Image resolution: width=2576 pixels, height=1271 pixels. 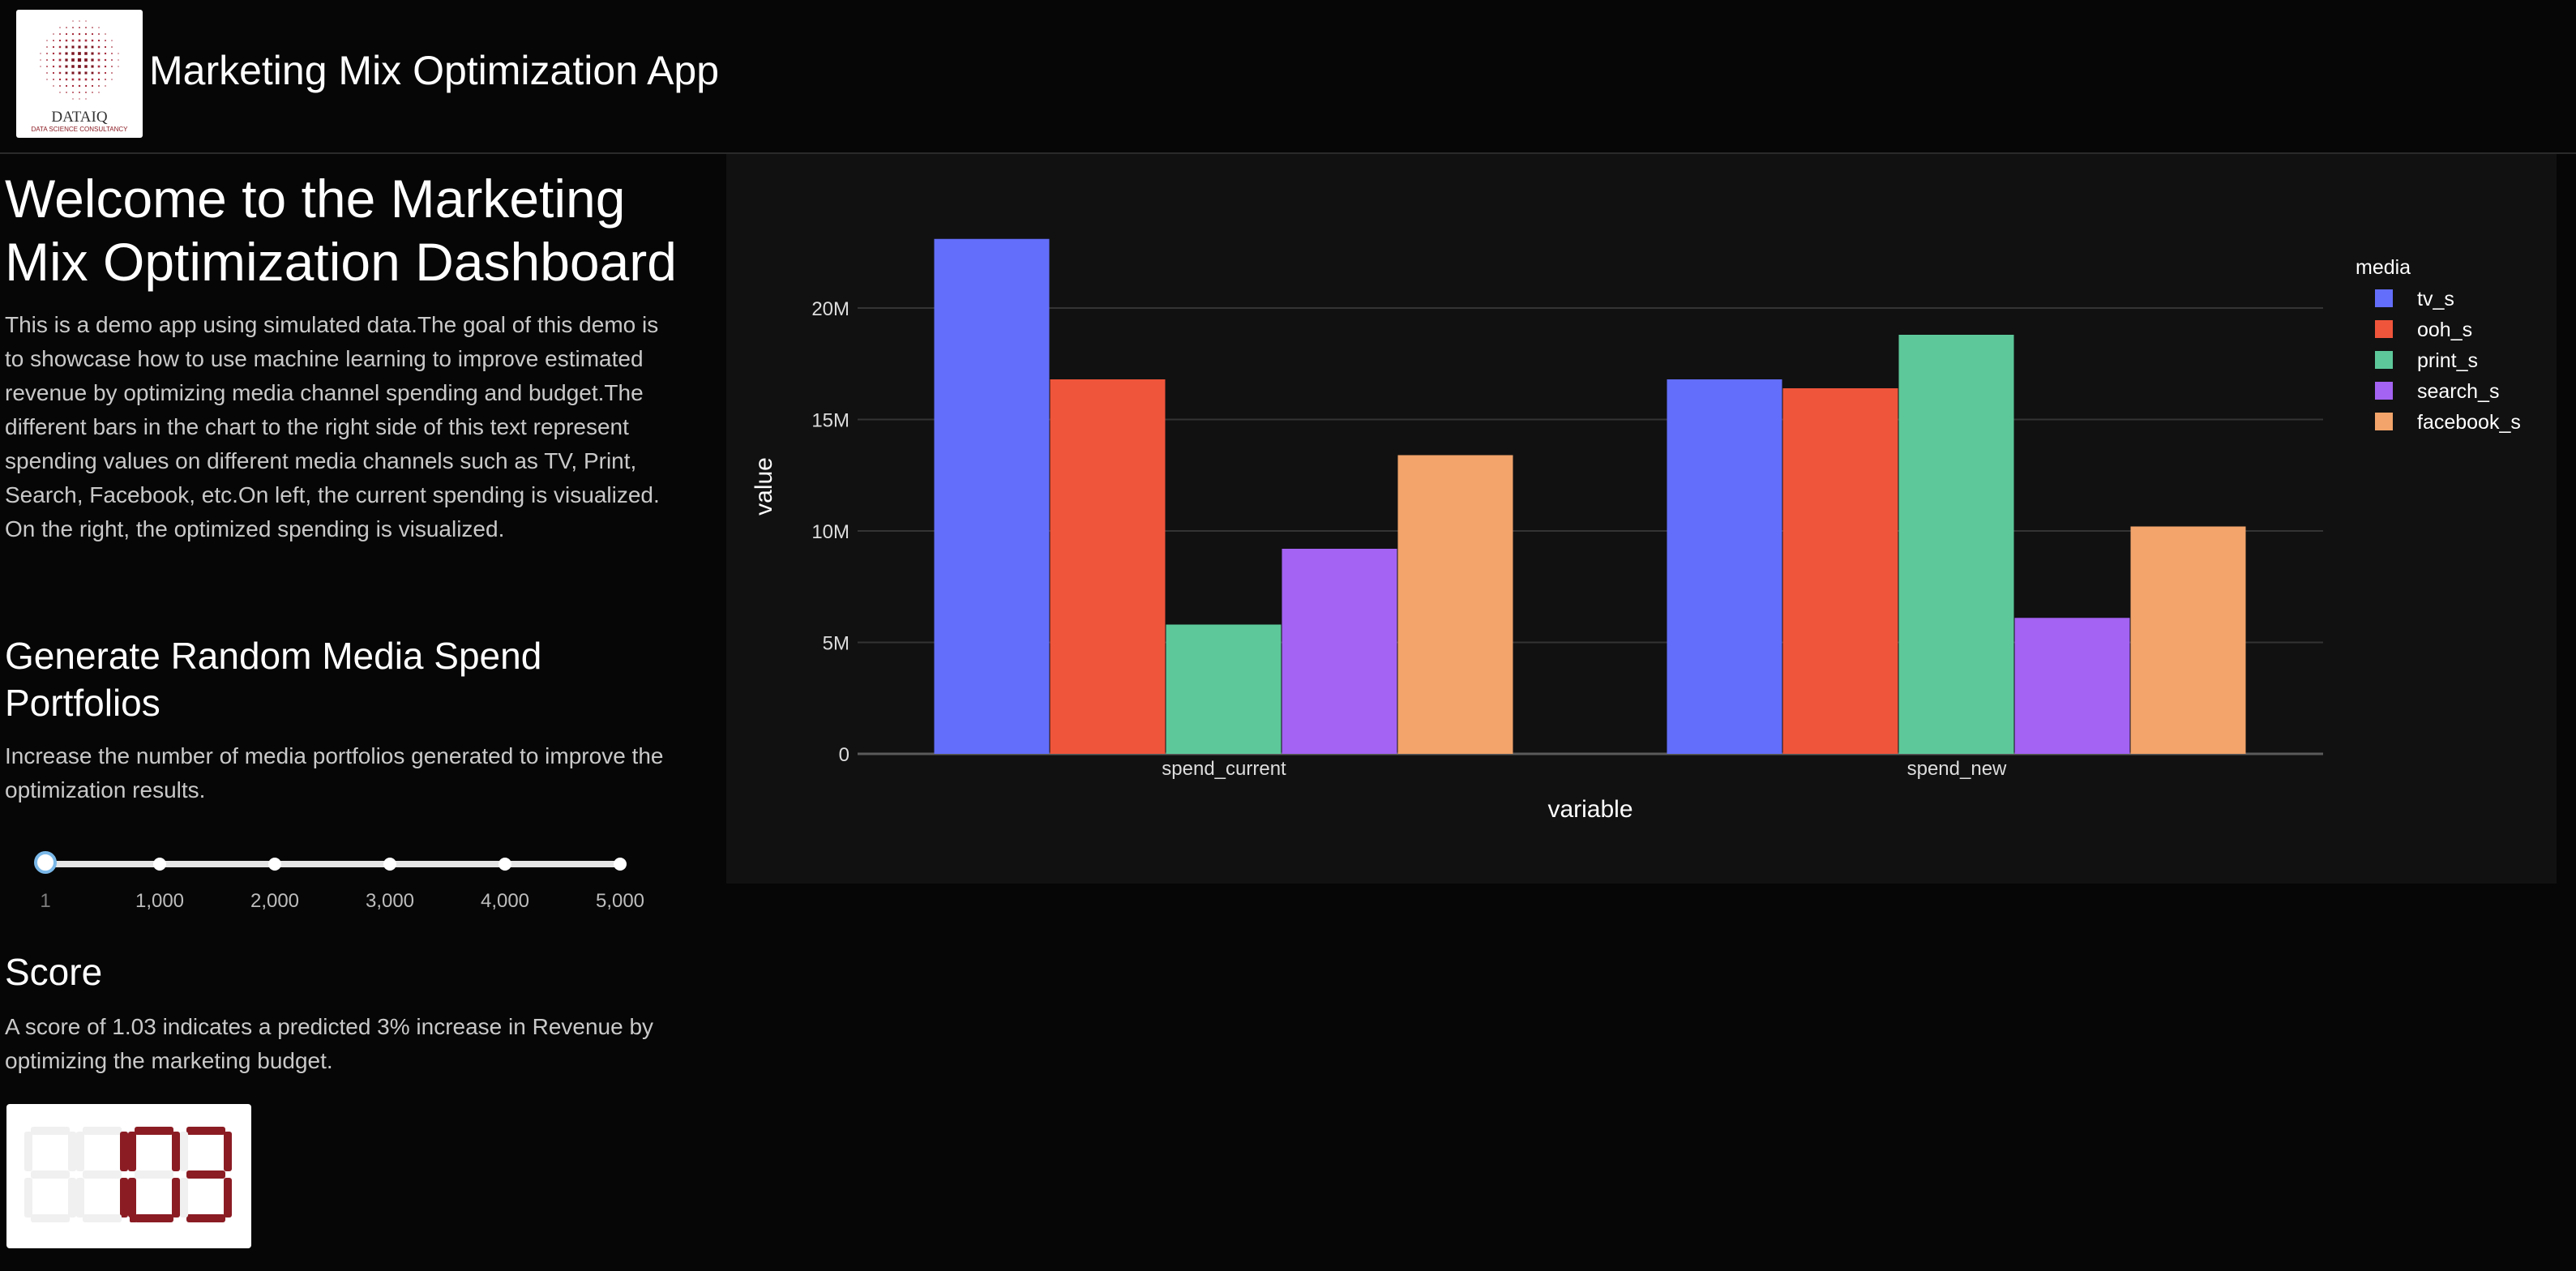 I want to click on portfolio-count-slider: 1 1,000 2,000 3,000 4,000 5,000, so click(x=356, y=865).